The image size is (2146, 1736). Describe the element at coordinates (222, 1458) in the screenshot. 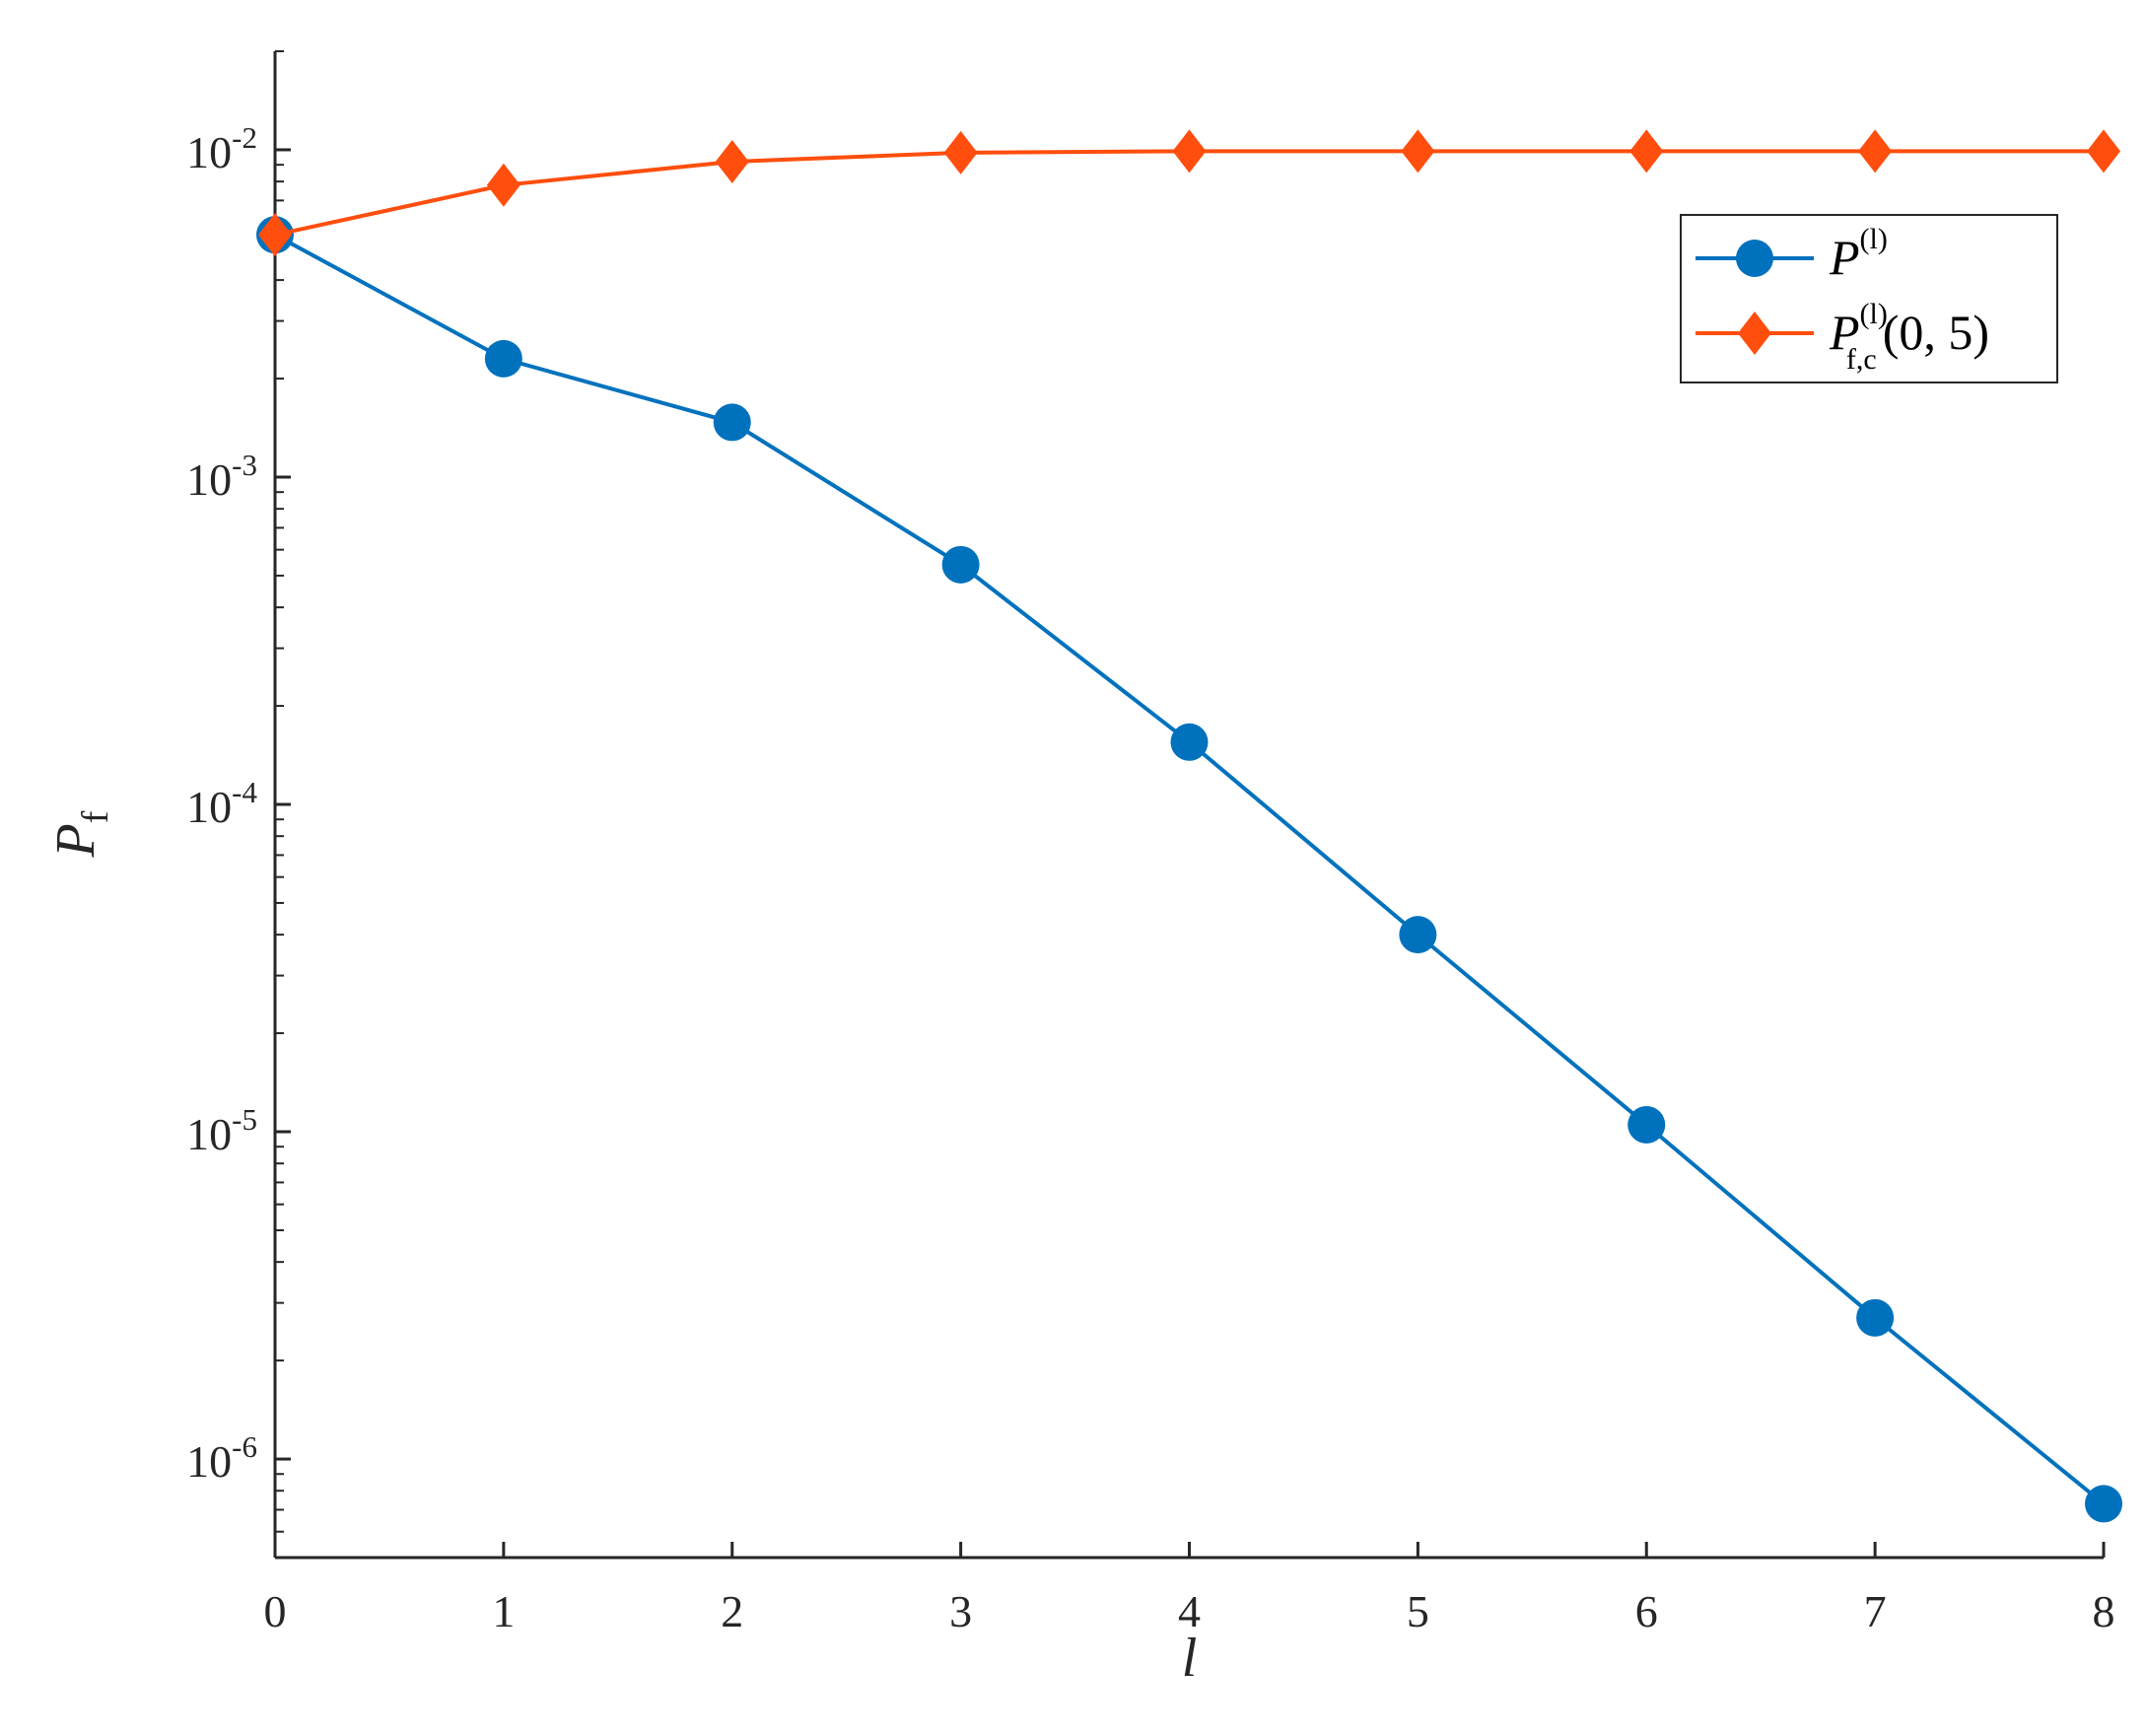

I see `y-tick-label: 10⁻⁶` at that location.